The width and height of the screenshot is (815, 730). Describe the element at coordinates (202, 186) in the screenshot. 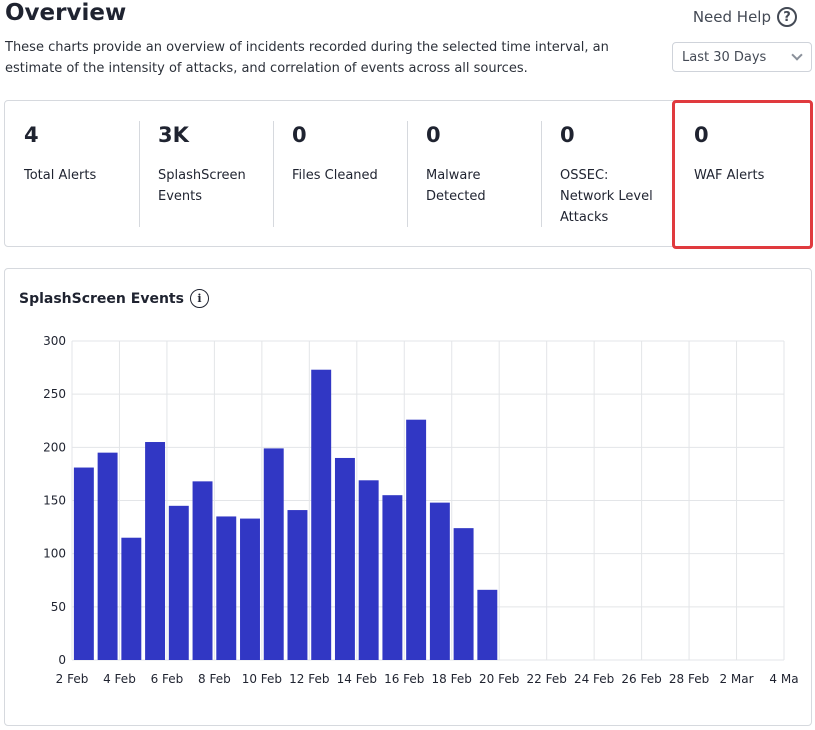

I see `stat-label: SplashScreen Events` at that location.